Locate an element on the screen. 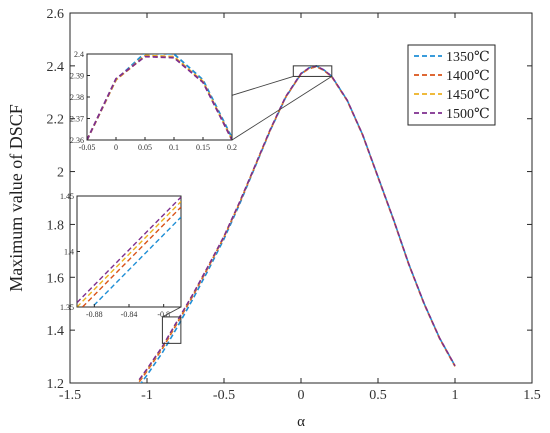 This screenshot has width=550, height=433. legend-box is located at coordinates (451, 85).